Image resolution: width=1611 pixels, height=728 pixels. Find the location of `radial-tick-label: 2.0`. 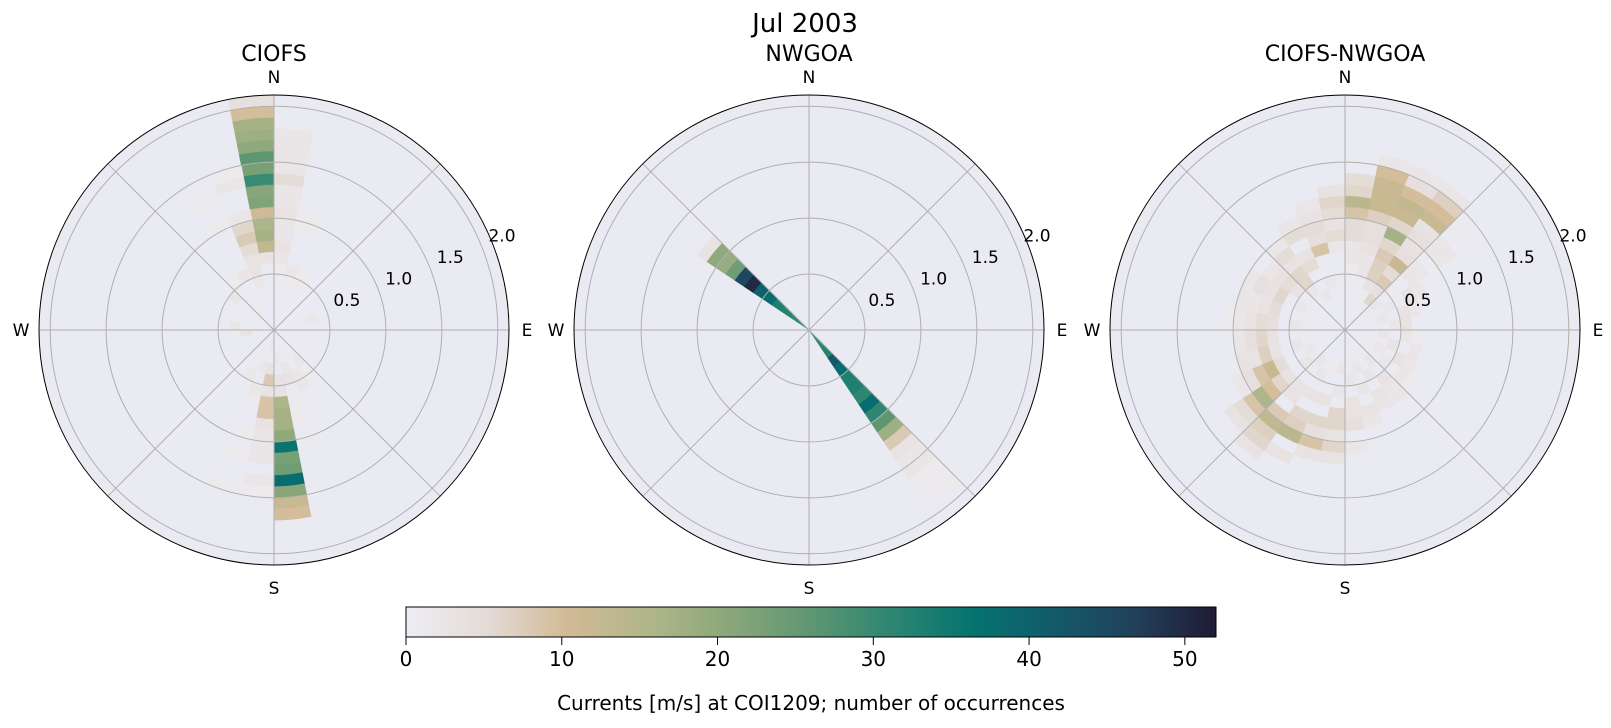

radial-tick-label: 2.0 is located at coordinates (501, 237).